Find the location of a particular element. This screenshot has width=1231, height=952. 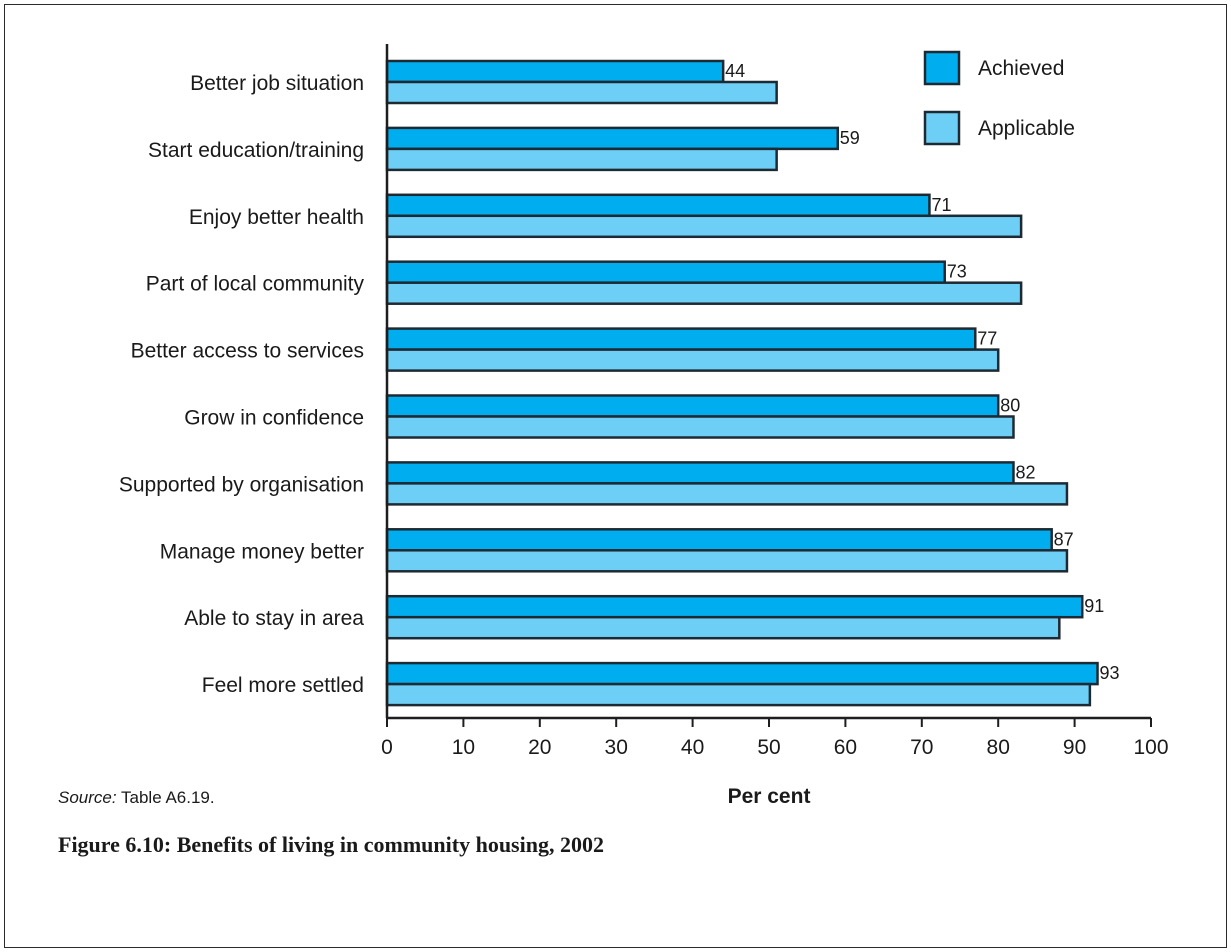

x-ticks: 0 10 20 30 40 50 60 70 80 90 100 is located at coordinates (775, 738).